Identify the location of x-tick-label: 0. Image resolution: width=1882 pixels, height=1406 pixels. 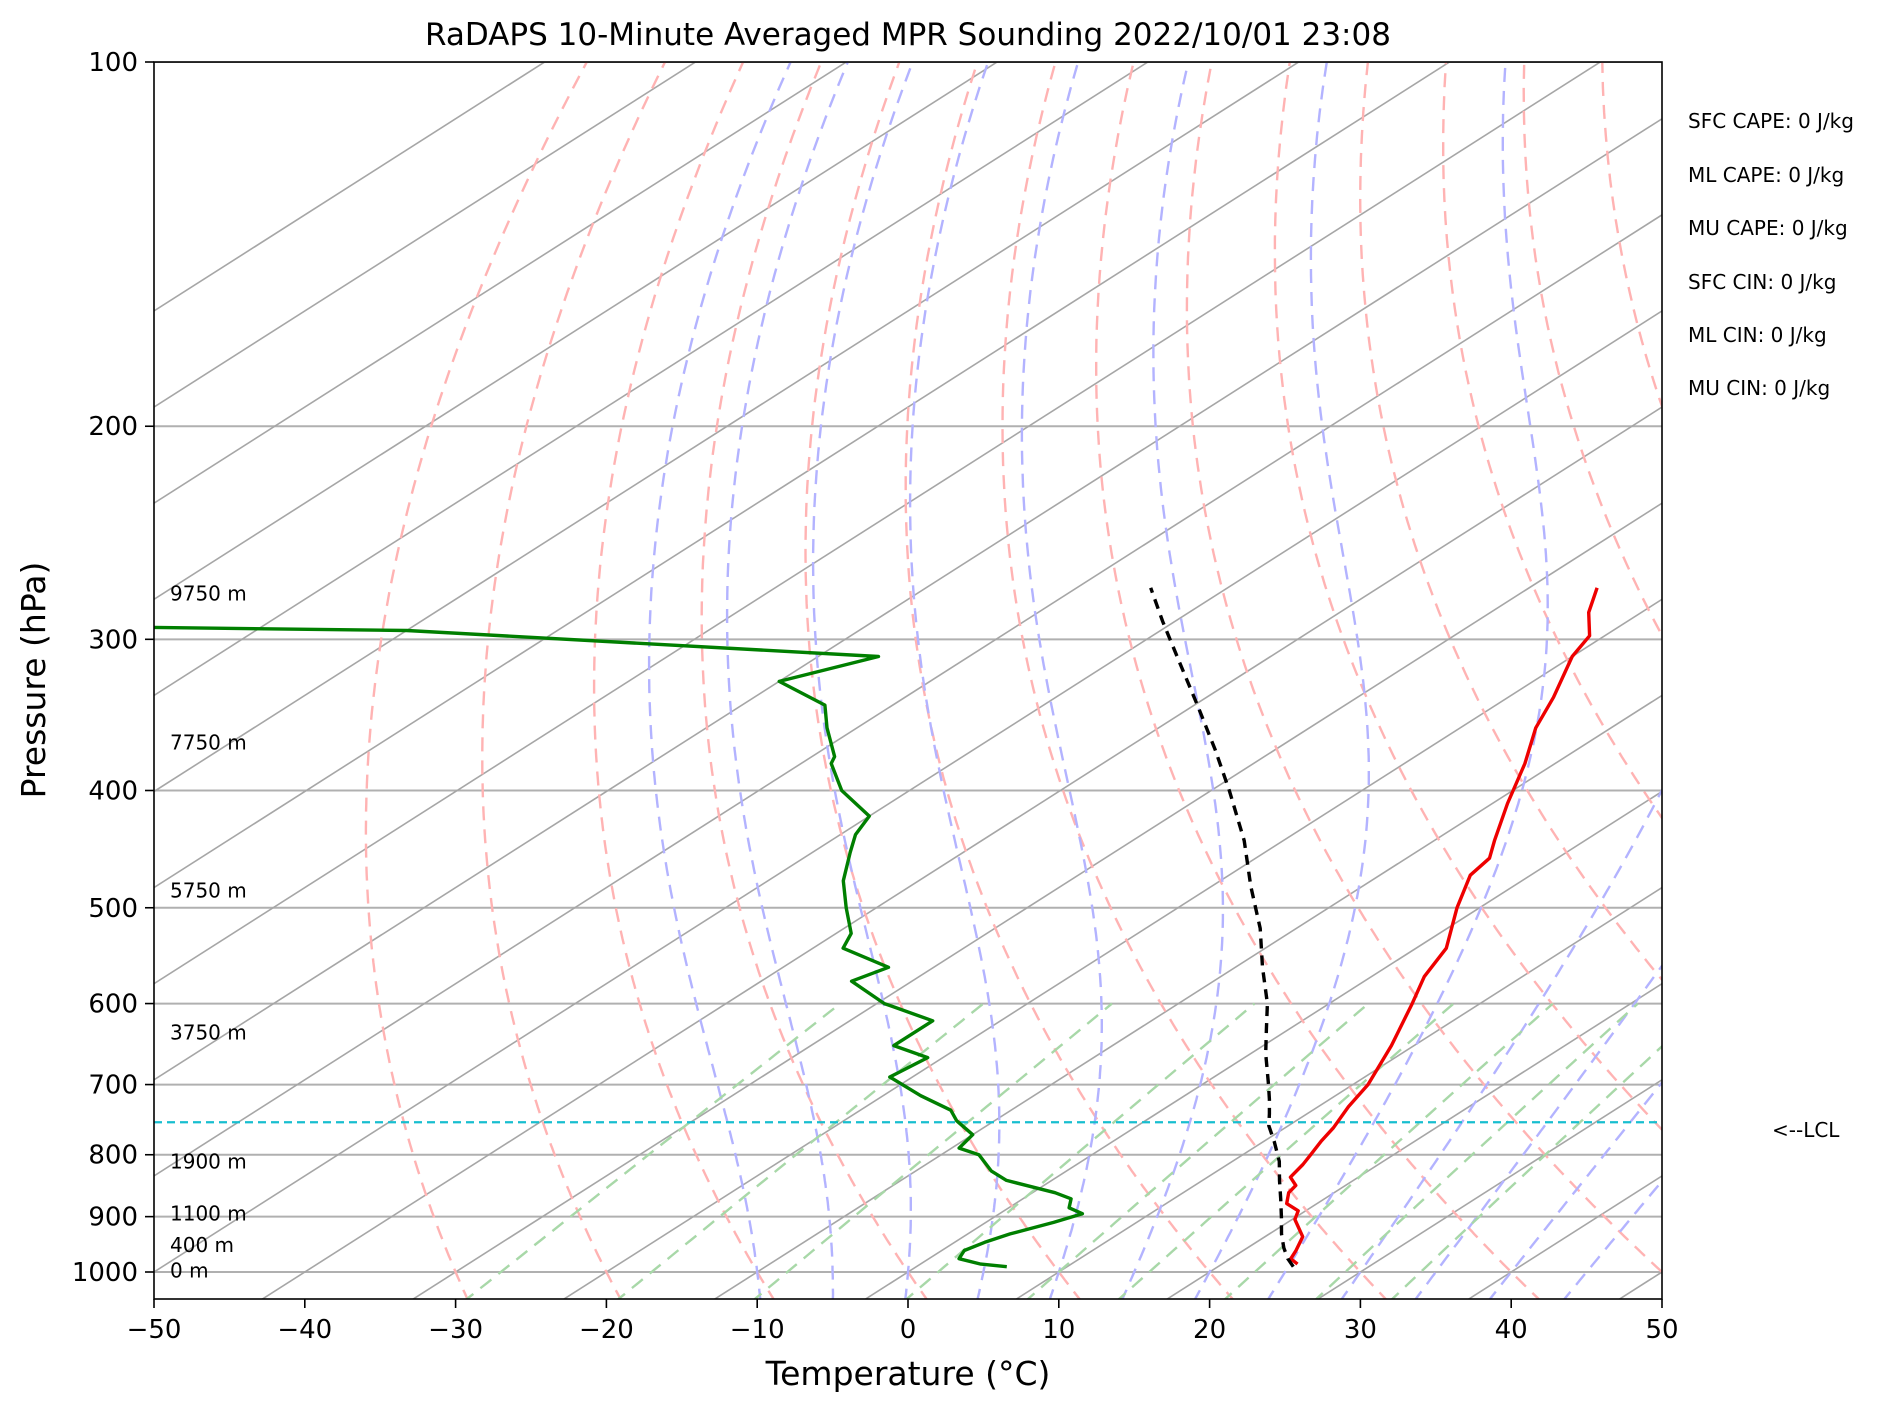
(908, 1330).